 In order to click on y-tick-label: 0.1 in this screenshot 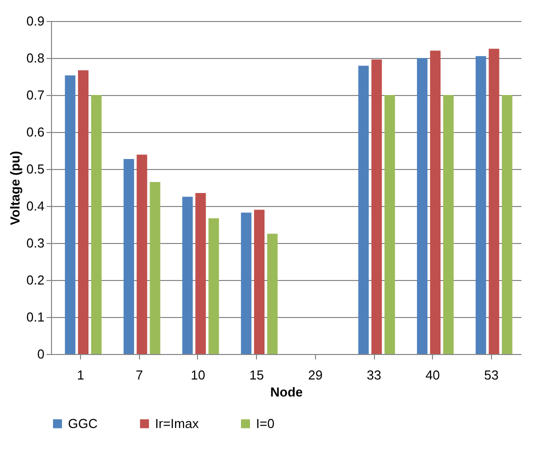, I will do `click(35, 317)`.